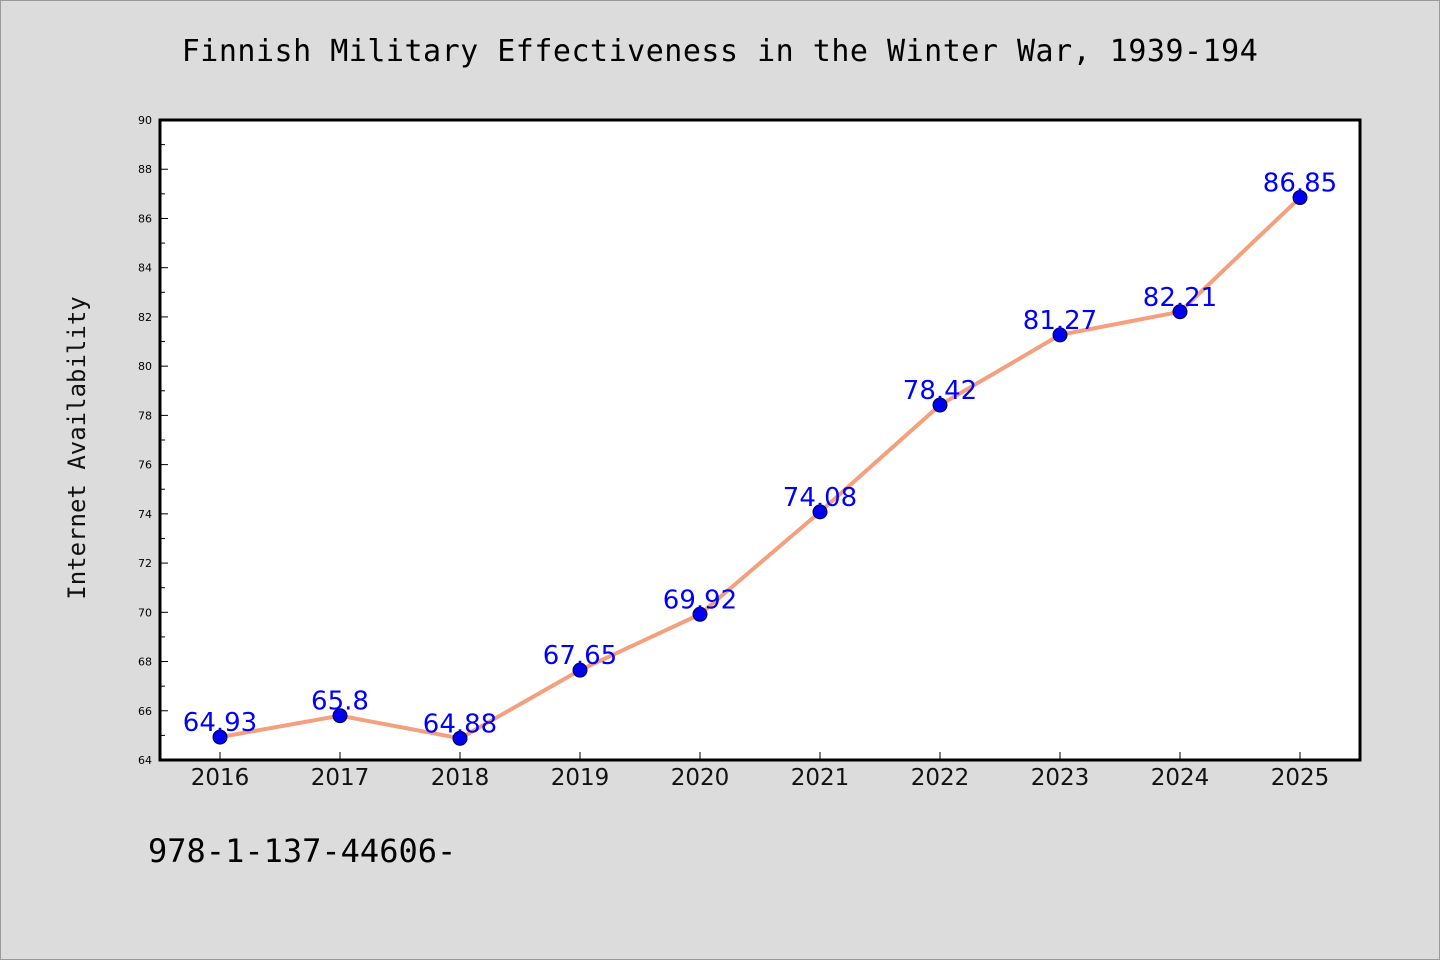 The width and height of the screenshot is (1440, 960). Describe the element at coordinates (153, 440) in the screenshot. I see `y-axis: 64 66 68 70 72 74 76 78 80 82 84 86 88 90` at that location.